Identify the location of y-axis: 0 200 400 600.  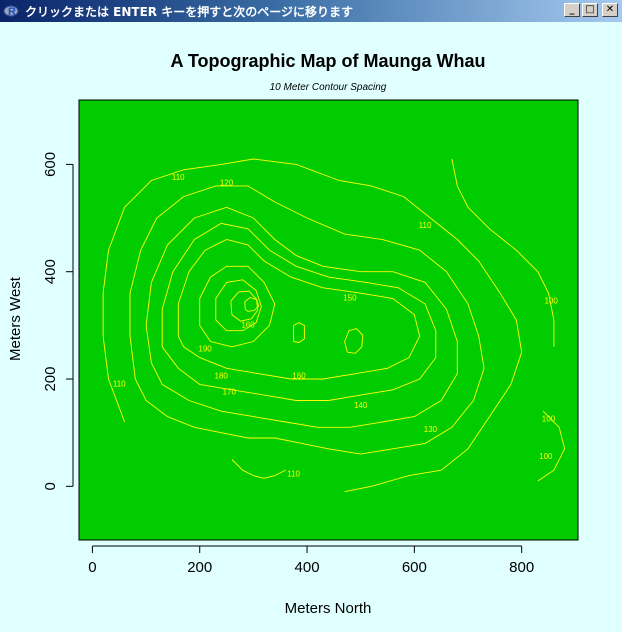
(58, 321).